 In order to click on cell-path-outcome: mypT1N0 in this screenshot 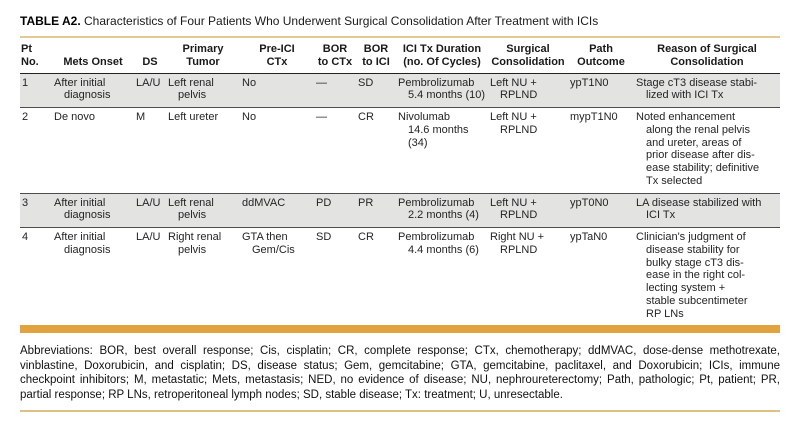, I will do `click(601, 151)`.